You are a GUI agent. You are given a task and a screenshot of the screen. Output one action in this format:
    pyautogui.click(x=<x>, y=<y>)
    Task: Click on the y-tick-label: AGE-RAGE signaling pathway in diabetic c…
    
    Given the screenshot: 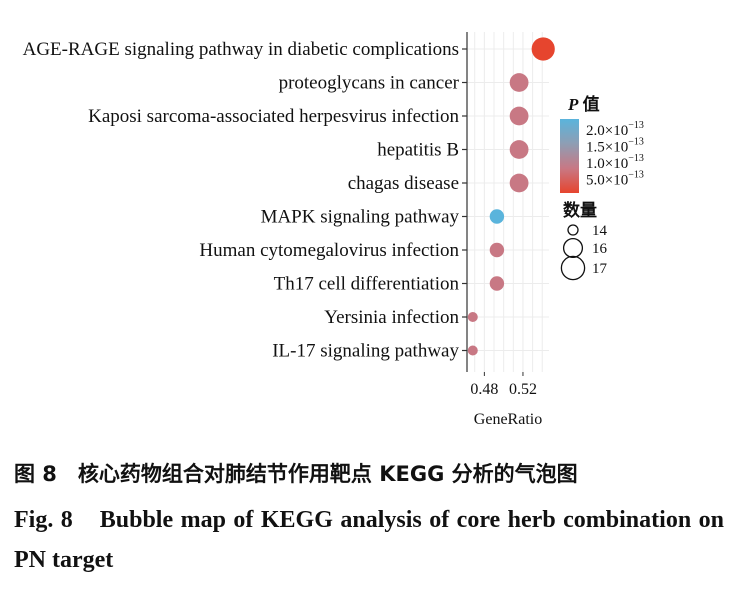 What is the action you would take?
    pyautogui.click(x=241, y=49)
    